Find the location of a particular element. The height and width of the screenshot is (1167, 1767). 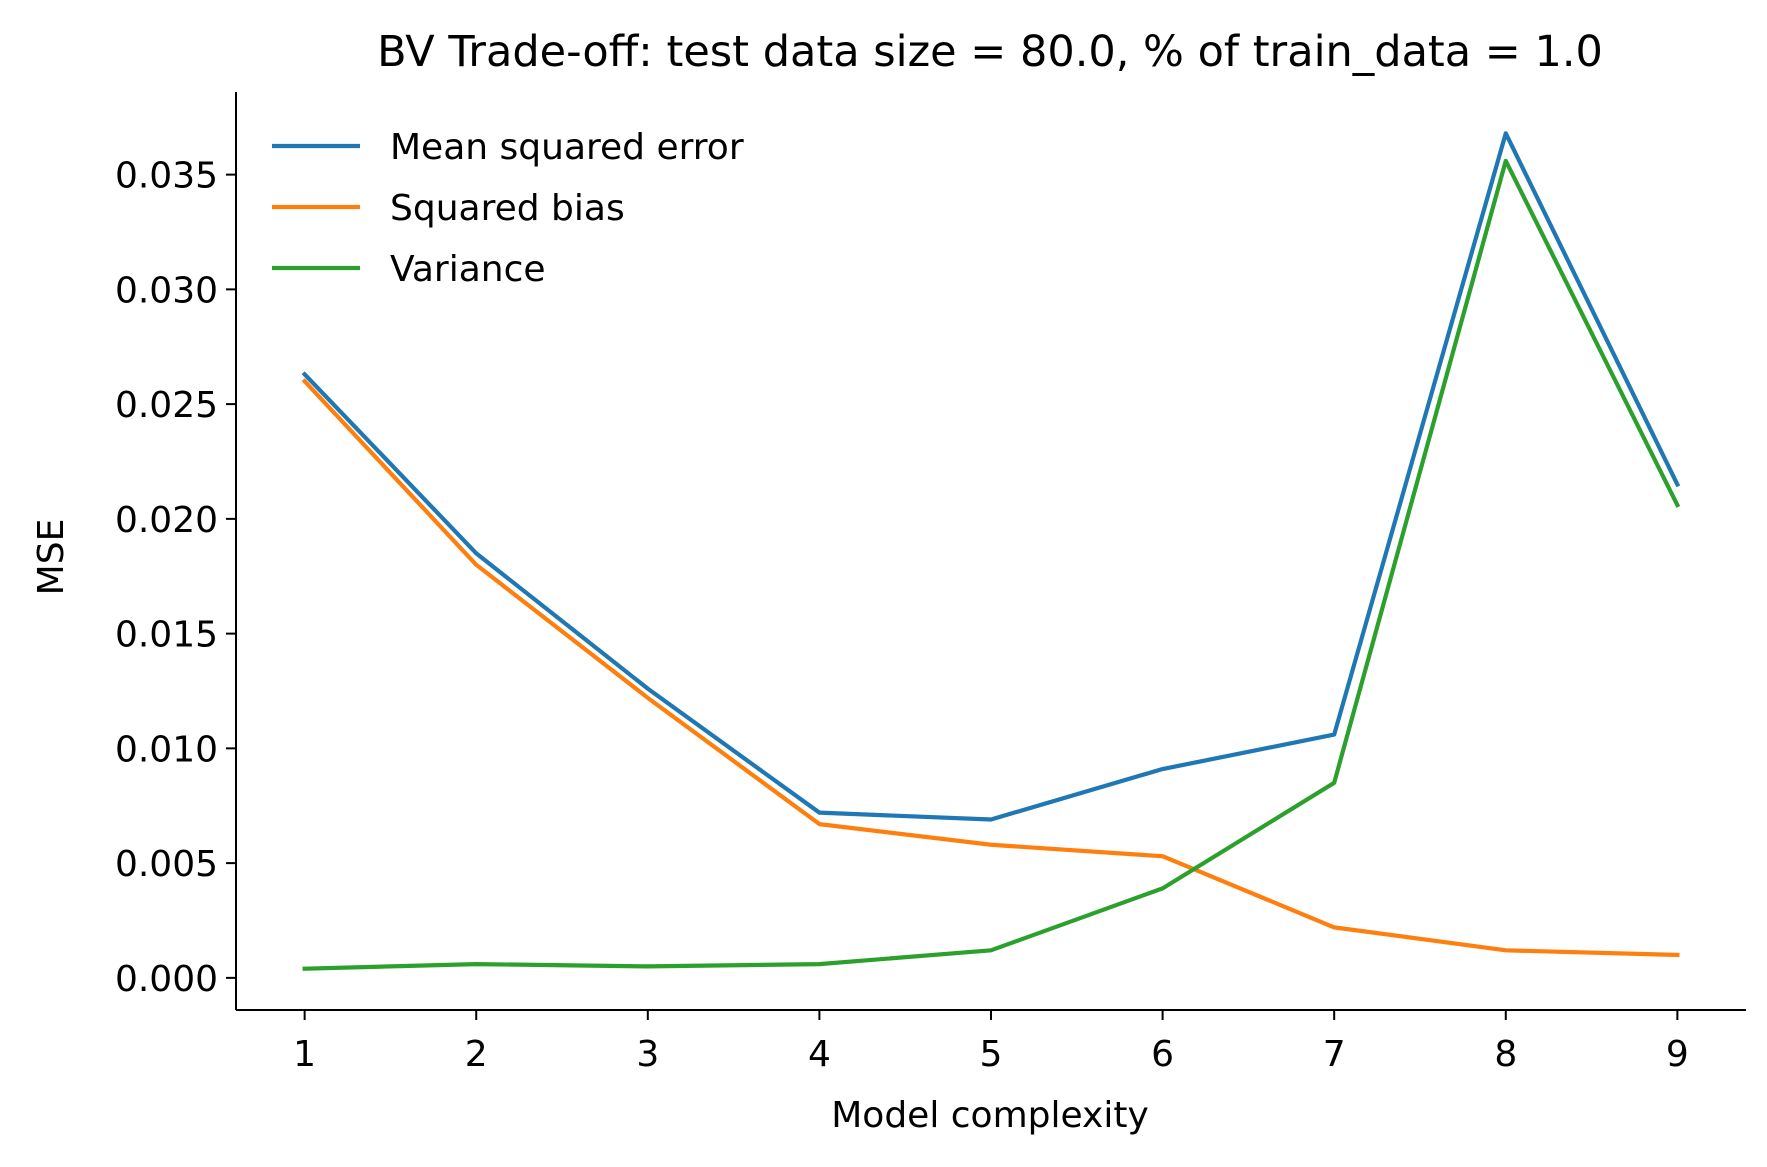

y-tick-label: 0.005 is located at coordinates (166, 864).